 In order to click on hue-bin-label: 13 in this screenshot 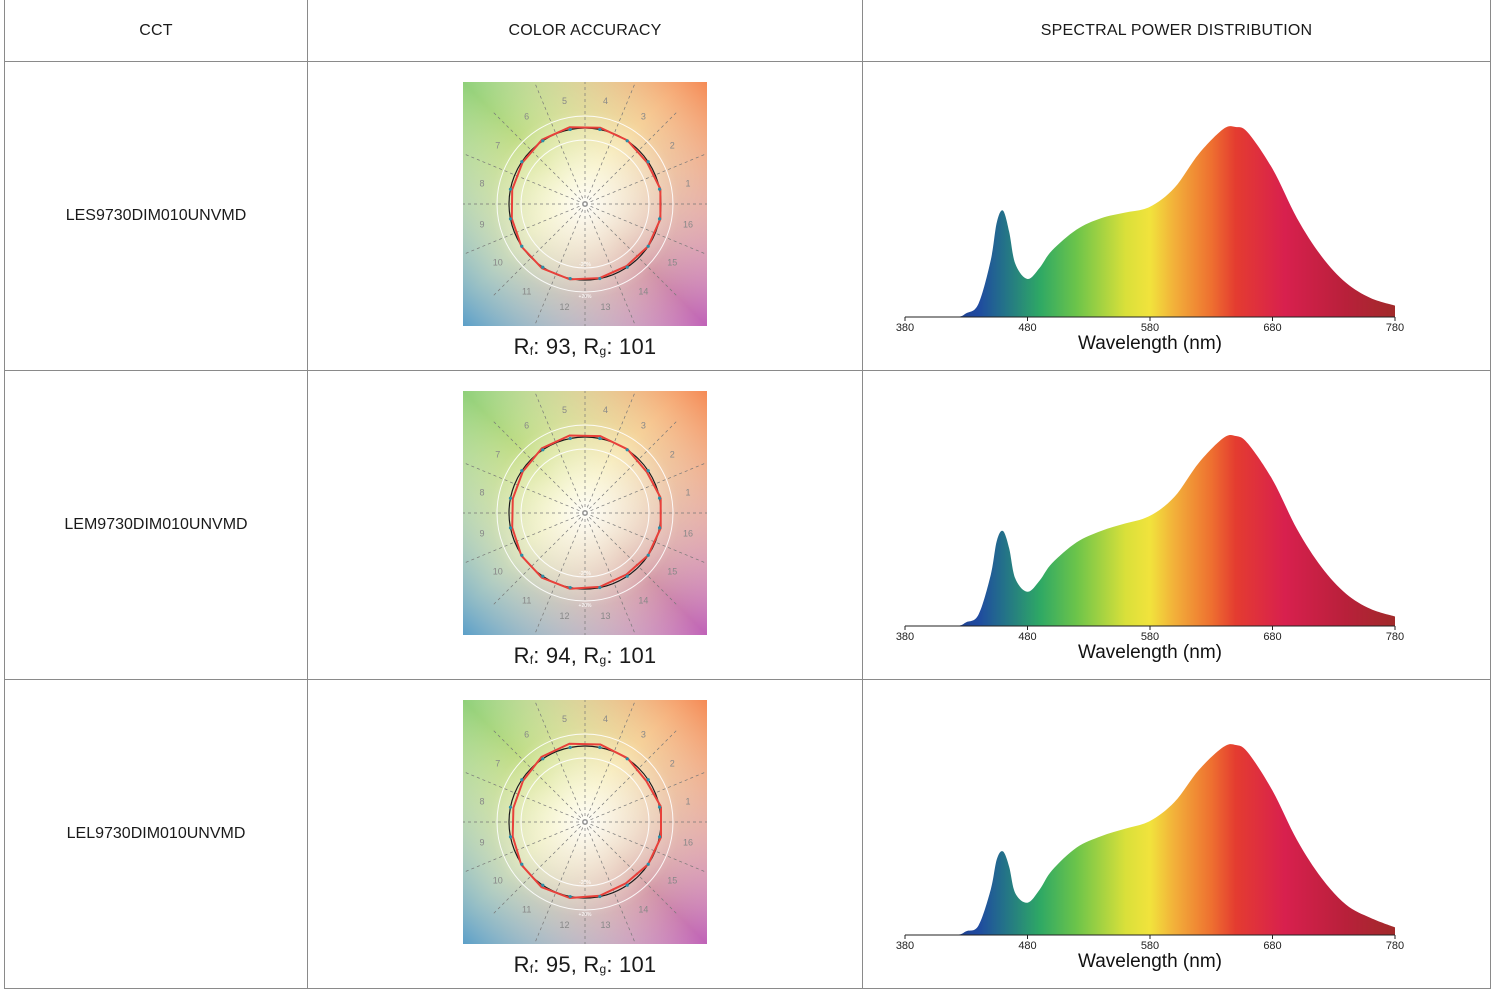, I will do `click(605, 924)`.